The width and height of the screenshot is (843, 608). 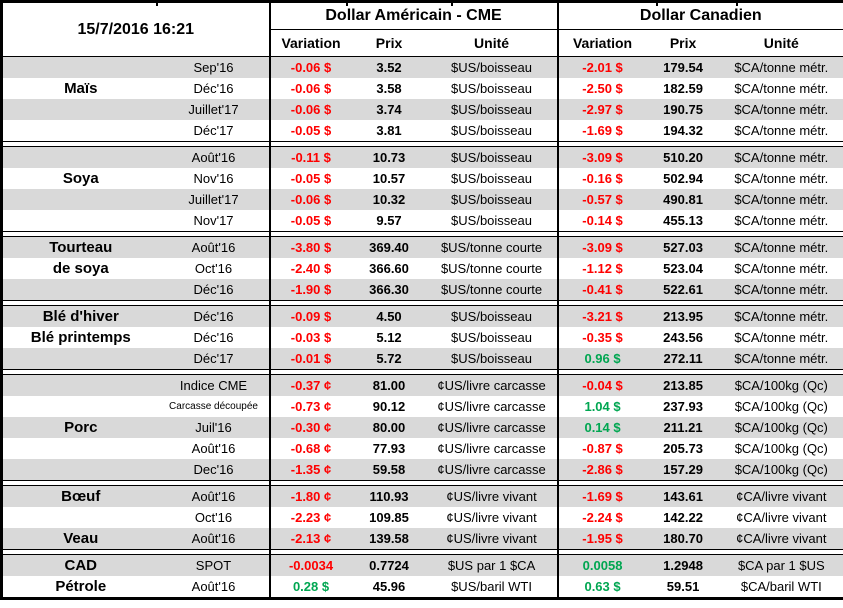 What do you see at coordinates (602, 565) in the screenshot?
I see `ca-variation-cell: 0.0058` at bounding box center [602, 565].